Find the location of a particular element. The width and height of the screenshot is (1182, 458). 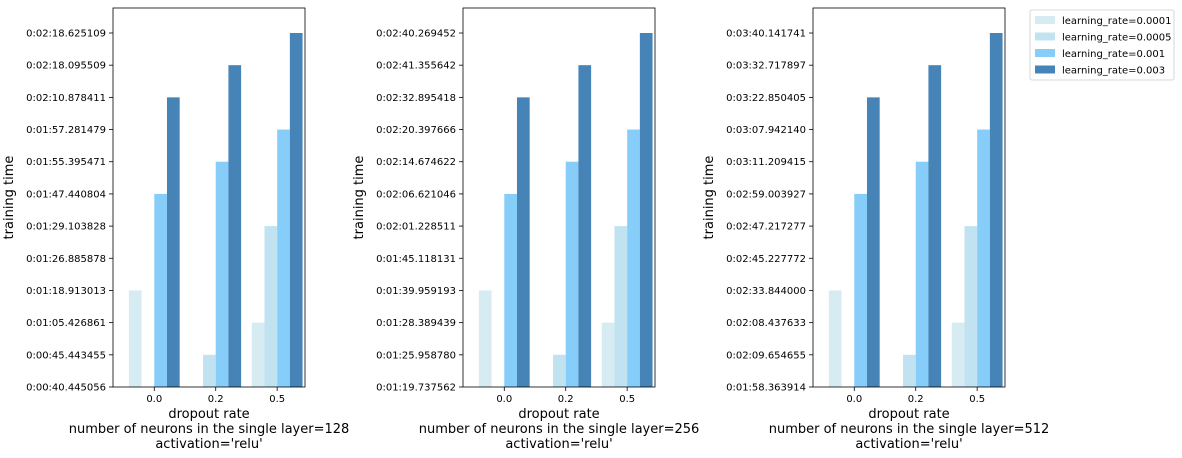

y-tick-label: 0:01:29.103828 is located at coordinates (66, 227).